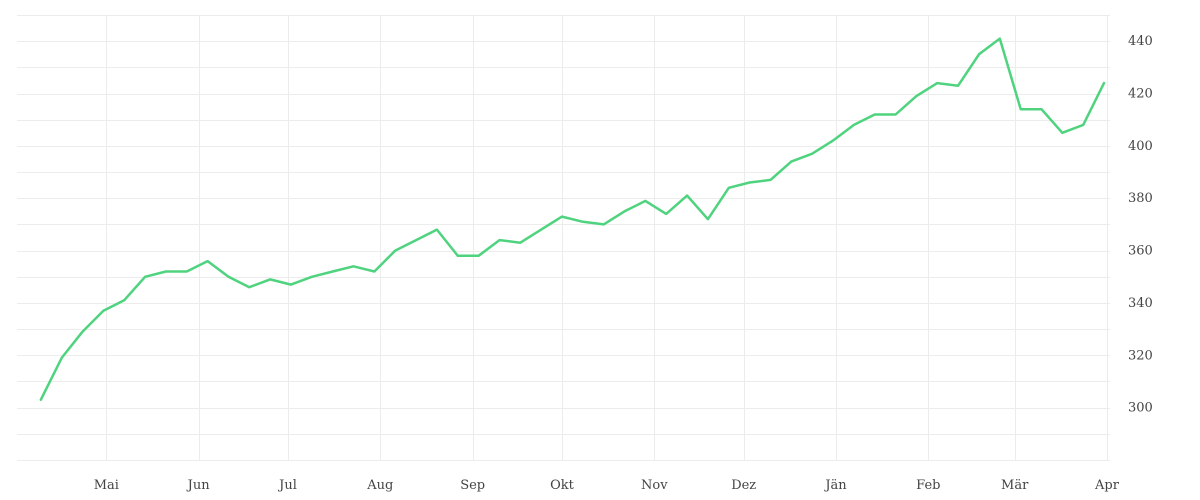 Image resolution: width=1200 pixels, height=500 pixels. Describe the element at coordinates (1107, 485) in the screenshot. I see `x-tick-label: Apr` at that location.